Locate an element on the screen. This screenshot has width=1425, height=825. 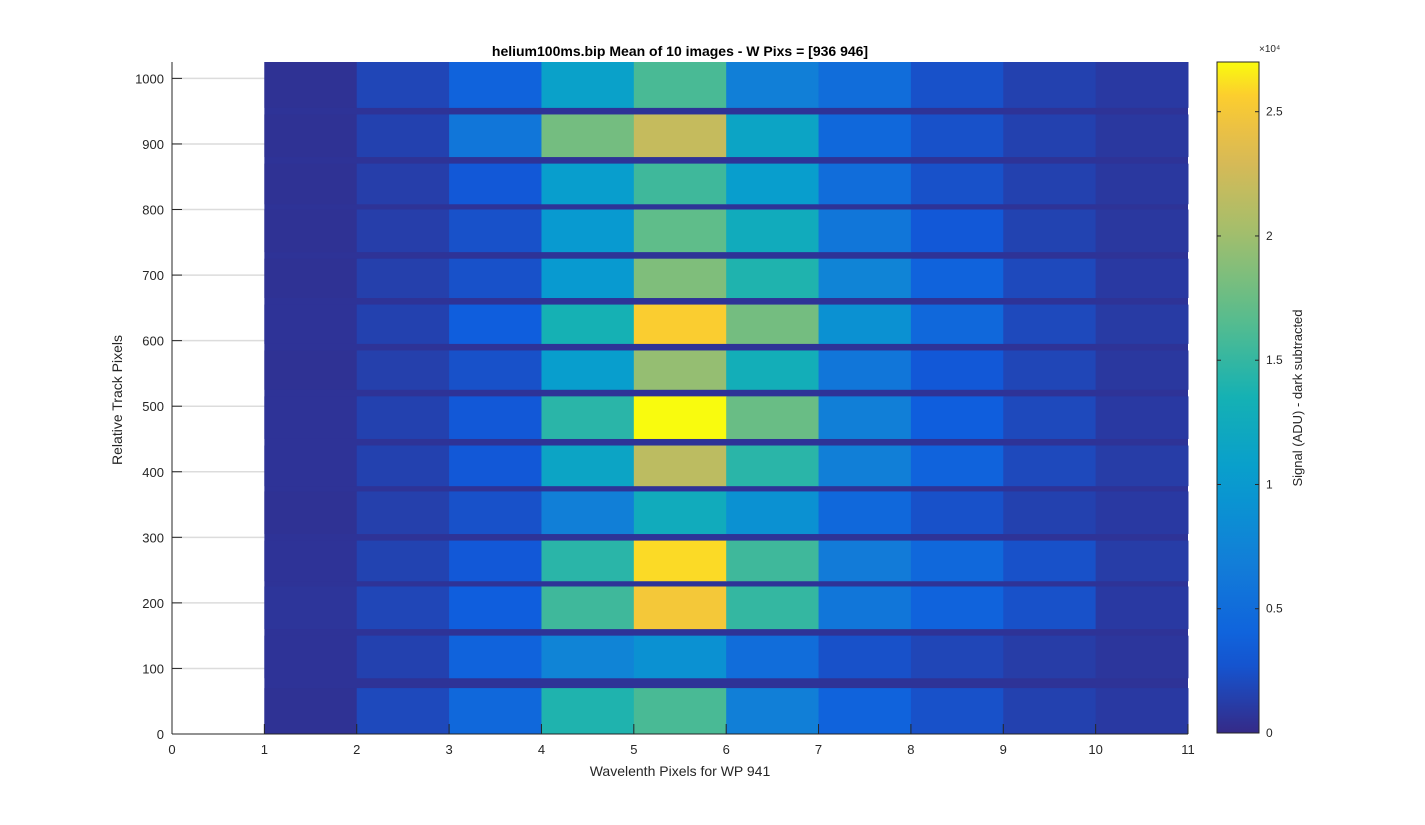
colorbar-gradient is located at coordinates (1238, 397).